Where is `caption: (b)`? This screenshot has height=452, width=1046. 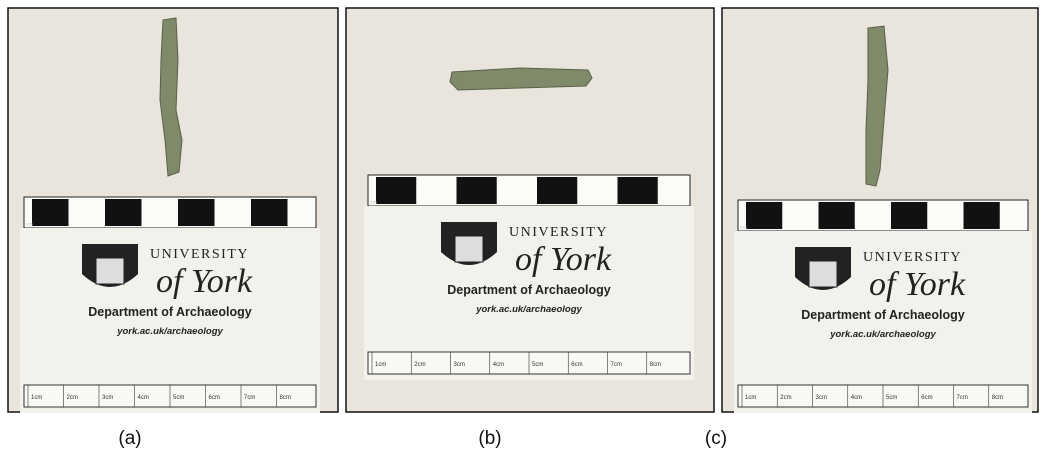 caption: (b) is located at coordinates (489, 438).